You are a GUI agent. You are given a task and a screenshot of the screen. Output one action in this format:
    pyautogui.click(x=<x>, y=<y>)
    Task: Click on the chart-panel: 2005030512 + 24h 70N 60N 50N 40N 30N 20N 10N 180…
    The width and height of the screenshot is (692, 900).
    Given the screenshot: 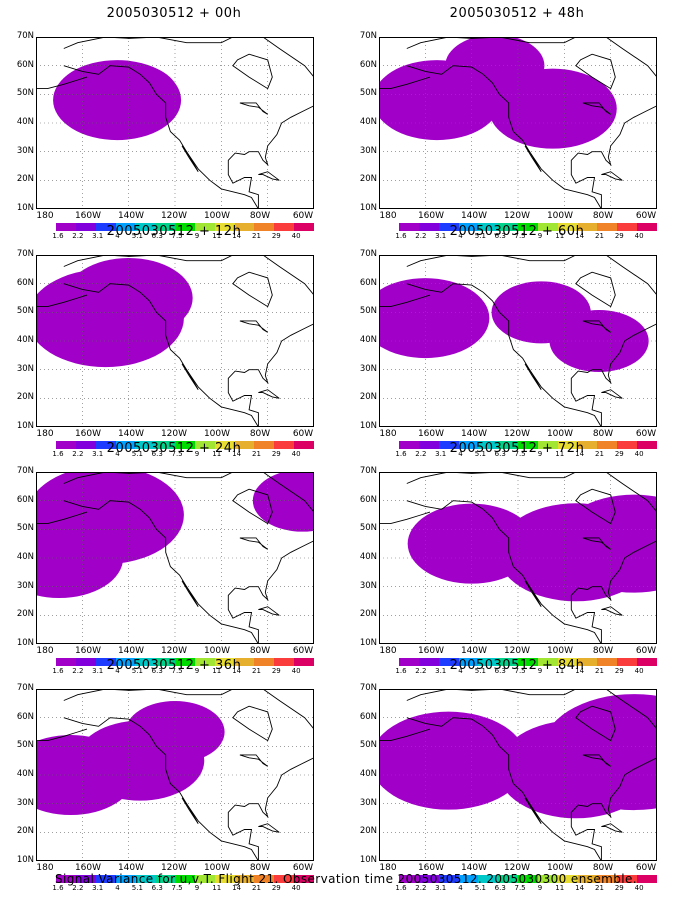 What is the action you would take?
    pyautogui.click(x=174, y=558)
    